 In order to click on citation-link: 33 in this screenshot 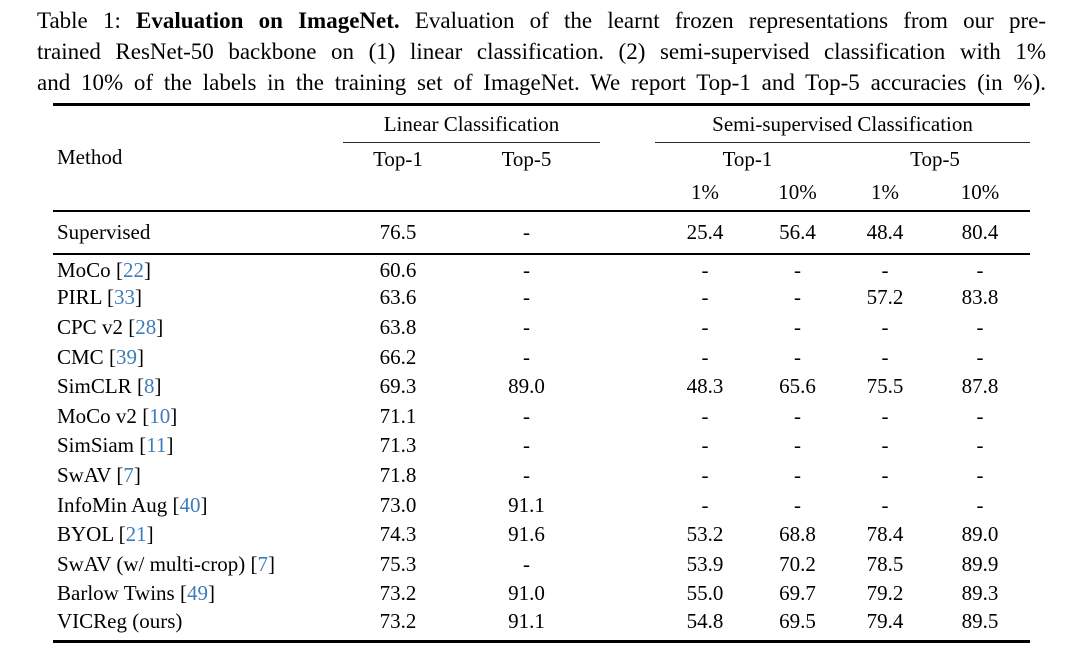, I will do `click(124, 297)`.